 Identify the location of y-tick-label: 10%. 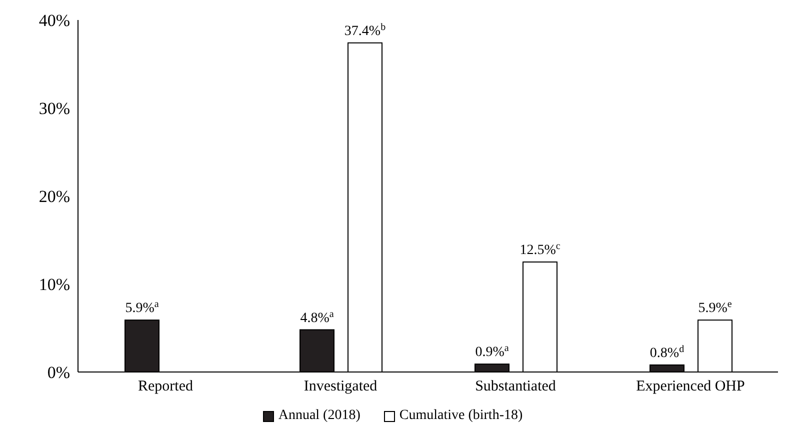
(54, 284).